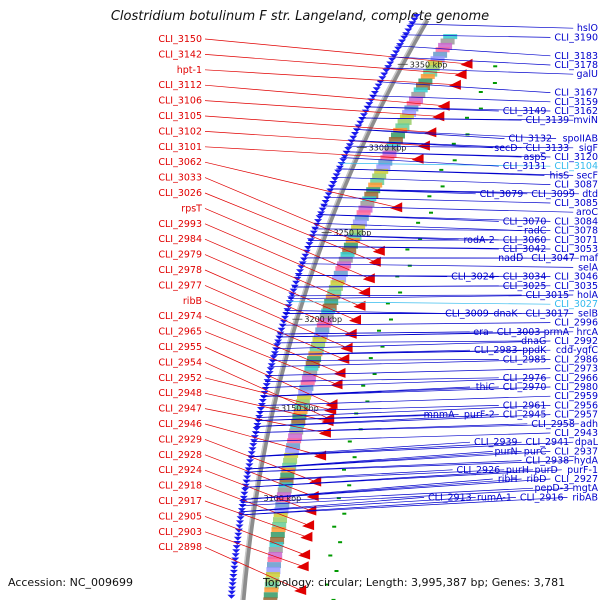 The height and width of the screenshot is (600, 600). Describe the element at coordinates (440, 415) in the screenshot. I see `forward-gene-label: mnmA` at that location.